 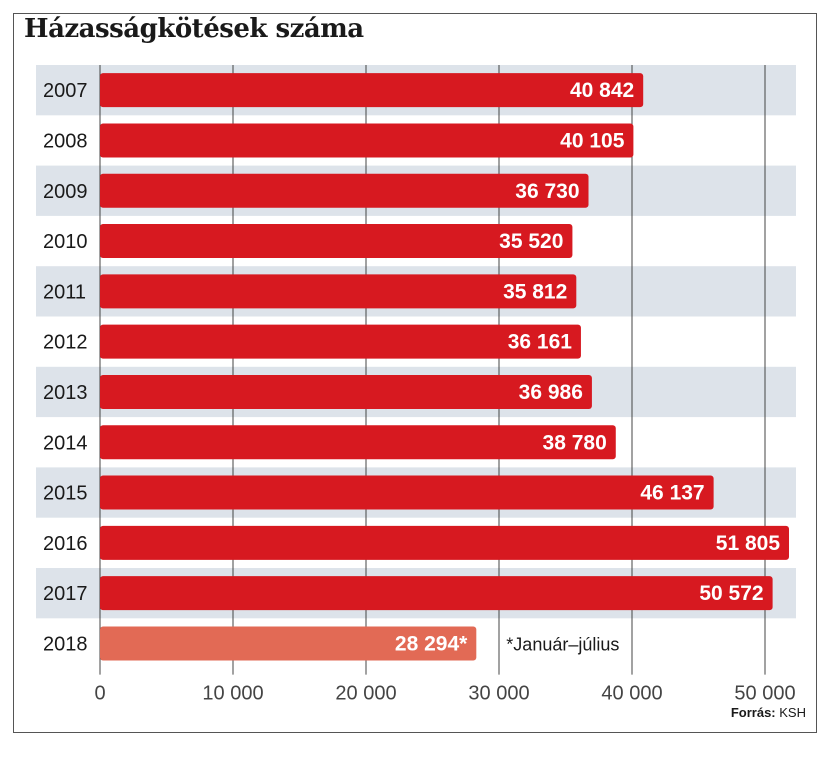 What do you see at coordinates (65, 393) in the screenshot?
I see `year-label-2013: 2013` at bounding box center [65, 393].